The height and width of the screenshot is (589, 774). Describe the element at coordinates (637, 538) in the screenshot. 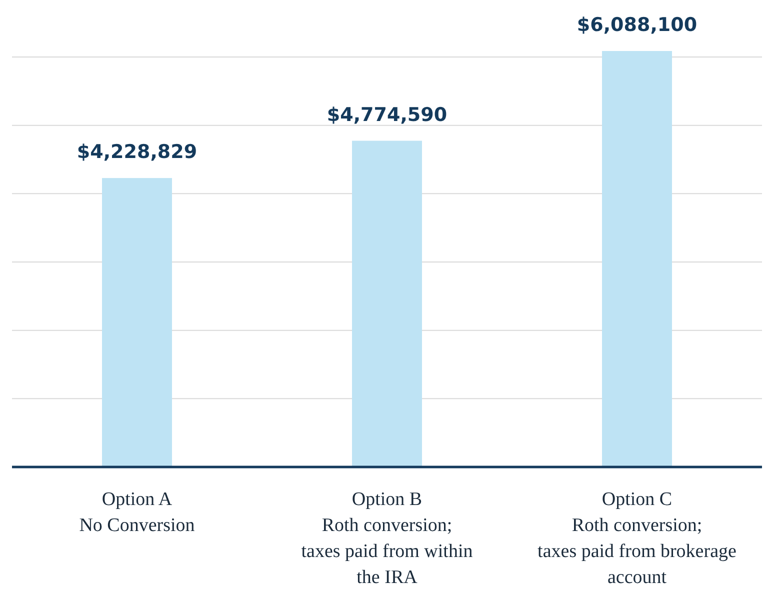

I see `x-tick-label: Option C Roth conversion; taxes paid from brokerage account` at that location.